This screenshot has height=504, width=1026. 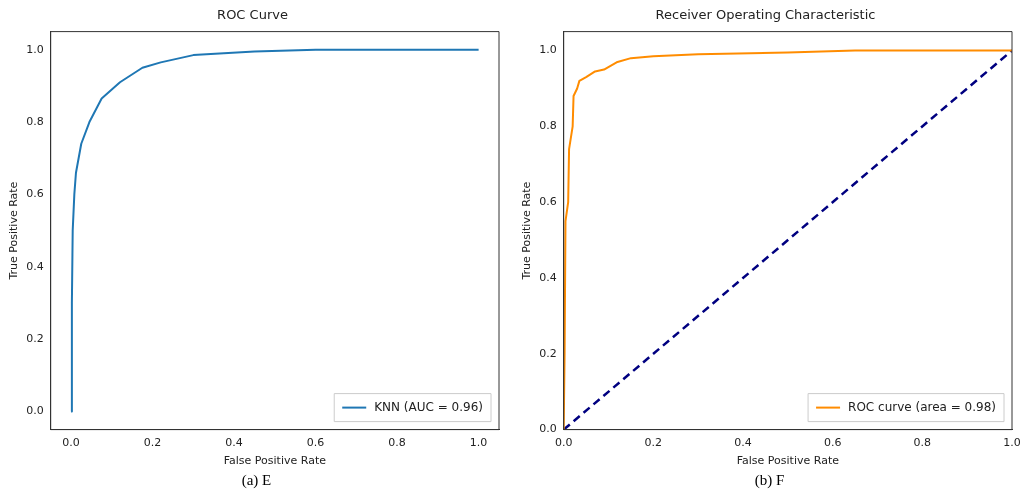 What do you see at coordinates (922, 406) in the screenshot?
I see `legend-label: ROC curve (area = 0.98)` at bounding box center [922, 406].